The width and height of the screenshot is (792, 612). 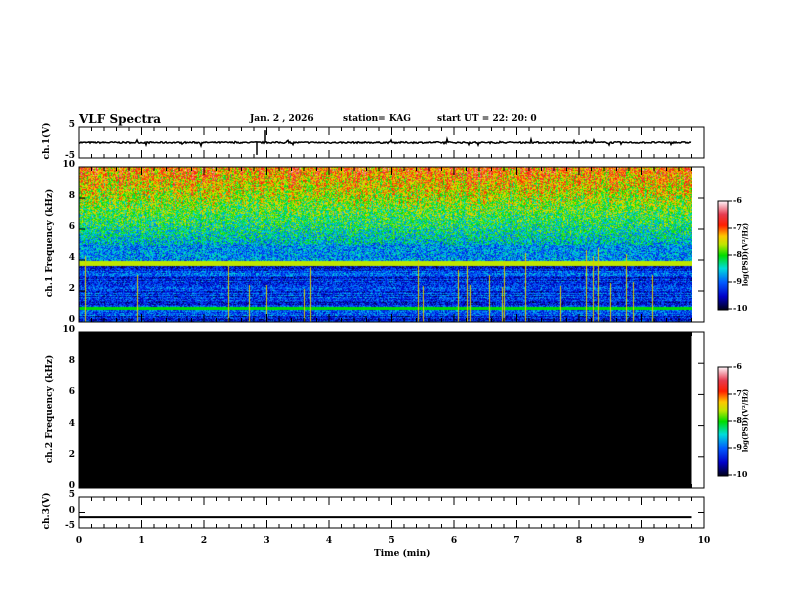 What do you see at coordinates (79, 541) in the screenshot?
I see `x-tick-label: 0` at bounding box center [79, 541].